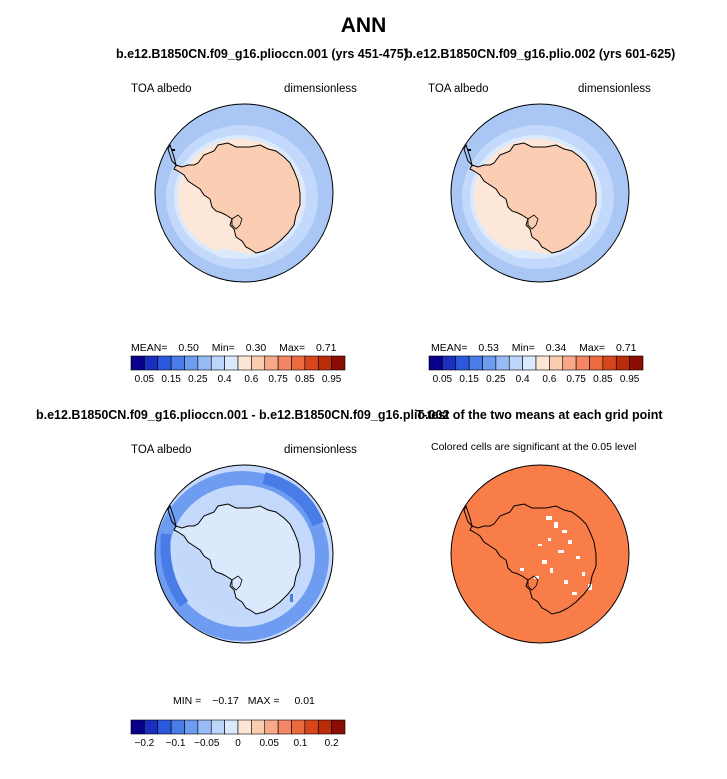  Describe the element at coordinates (592, 348) in the screenshot. I see `panel-2-max-label: Max=` at that location.